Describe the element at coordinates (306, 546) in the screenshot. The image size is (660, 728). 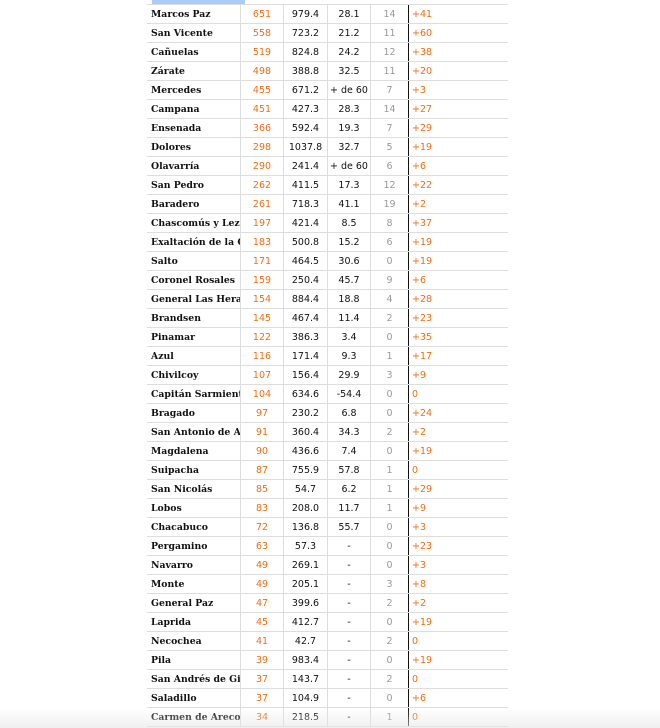
I see `rate-cell: 57.3` at that location.